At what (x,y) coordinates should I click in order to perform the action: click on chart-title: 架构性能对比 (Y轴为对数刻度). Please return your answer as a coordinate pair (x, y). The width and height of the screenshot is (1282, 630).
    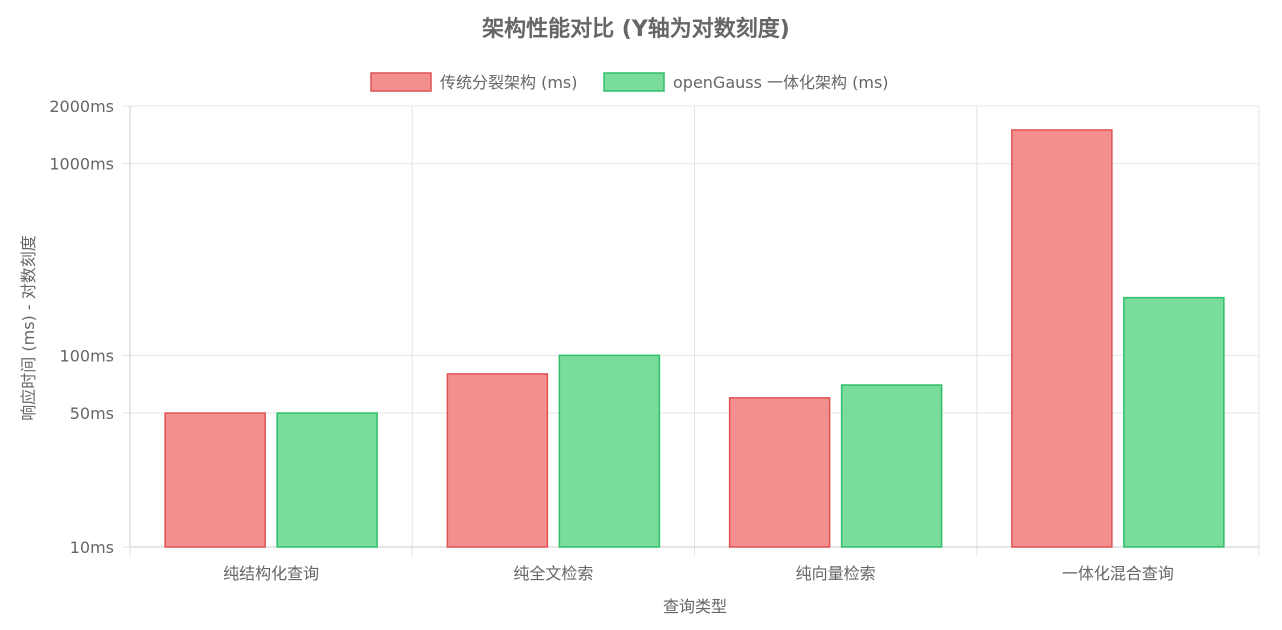
    Looking at the image, I should click on (636, 29).